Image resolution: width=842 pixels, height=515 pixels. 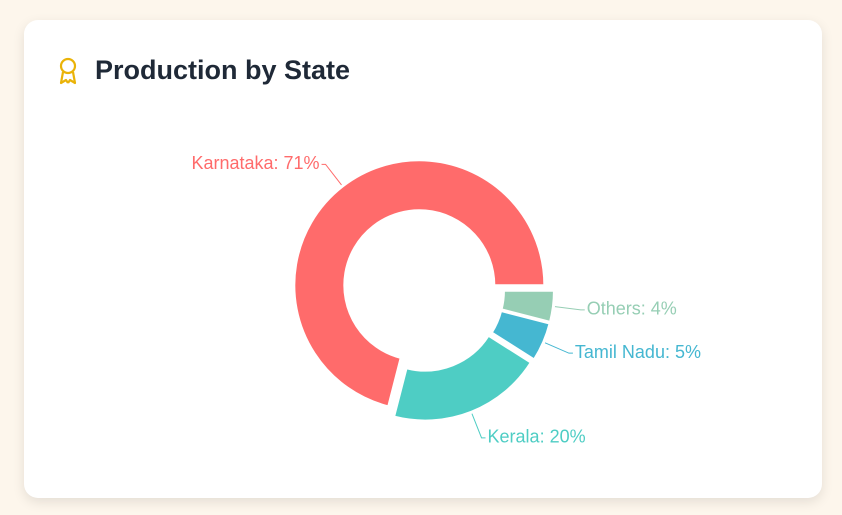 I want to click on data-label: Tamil Nadu: 5%, so click(x=638, y=352).